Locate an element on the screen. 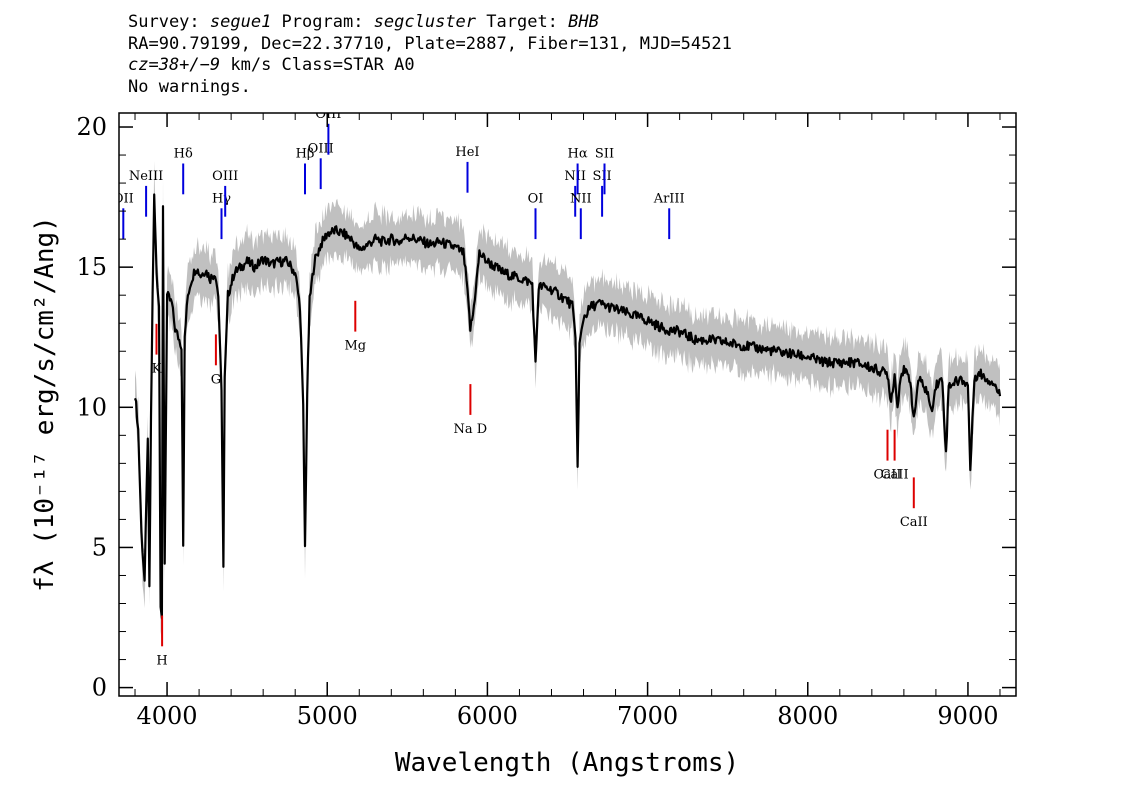 The height and width of the screenshot is (810, 1134). line-label: H is located at coordinates (161, 660).